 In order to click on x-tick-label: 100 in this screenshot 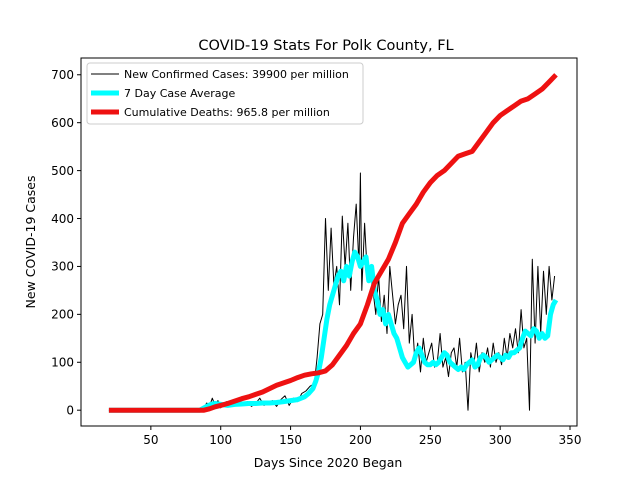, I will do `click(220, 440)`.